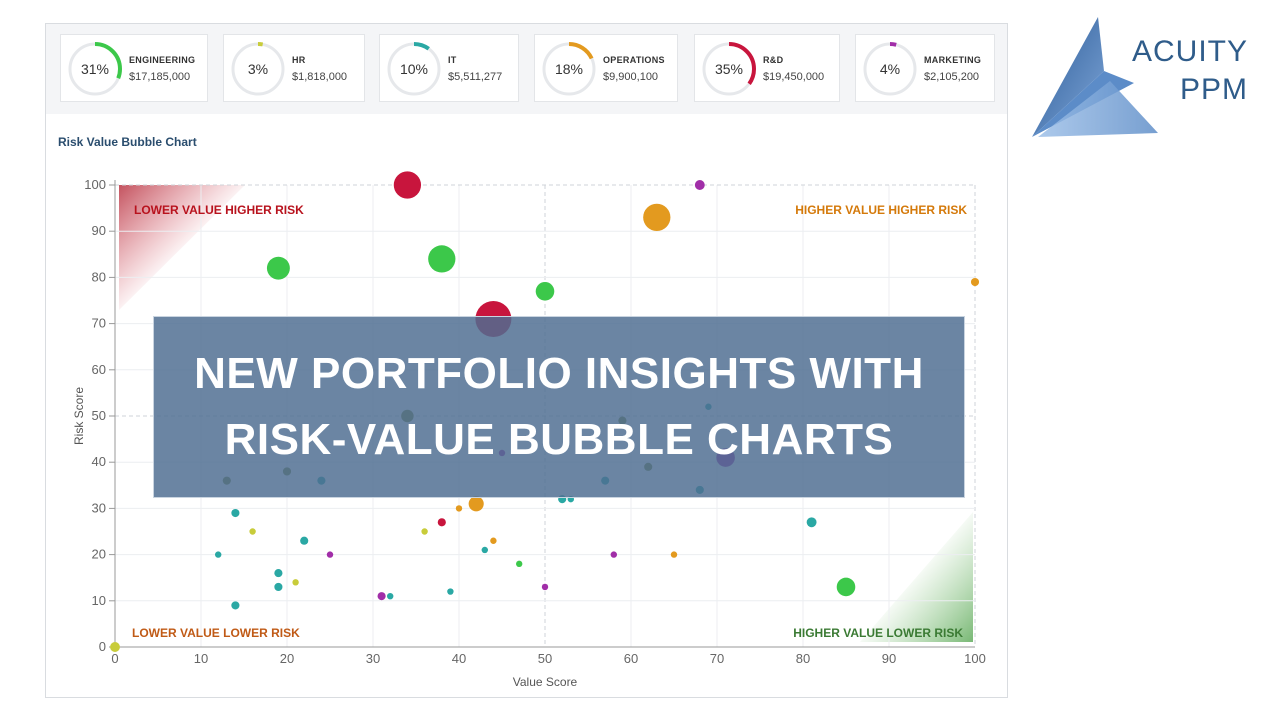  I want to click on logo-mark-icon, so click(1095, 77).